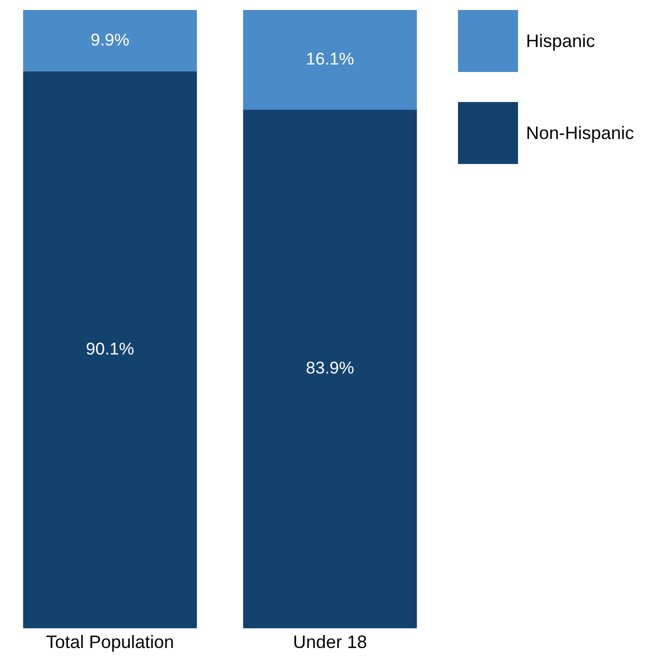  I want to click on x-tick-label: Total Population, so click(110, 642).